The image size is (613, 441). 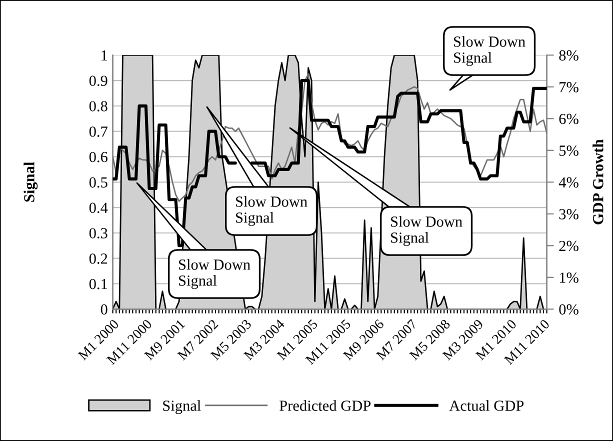 I want to click on y2-axis-title: GDP Growth, so click(x=598, y=181).